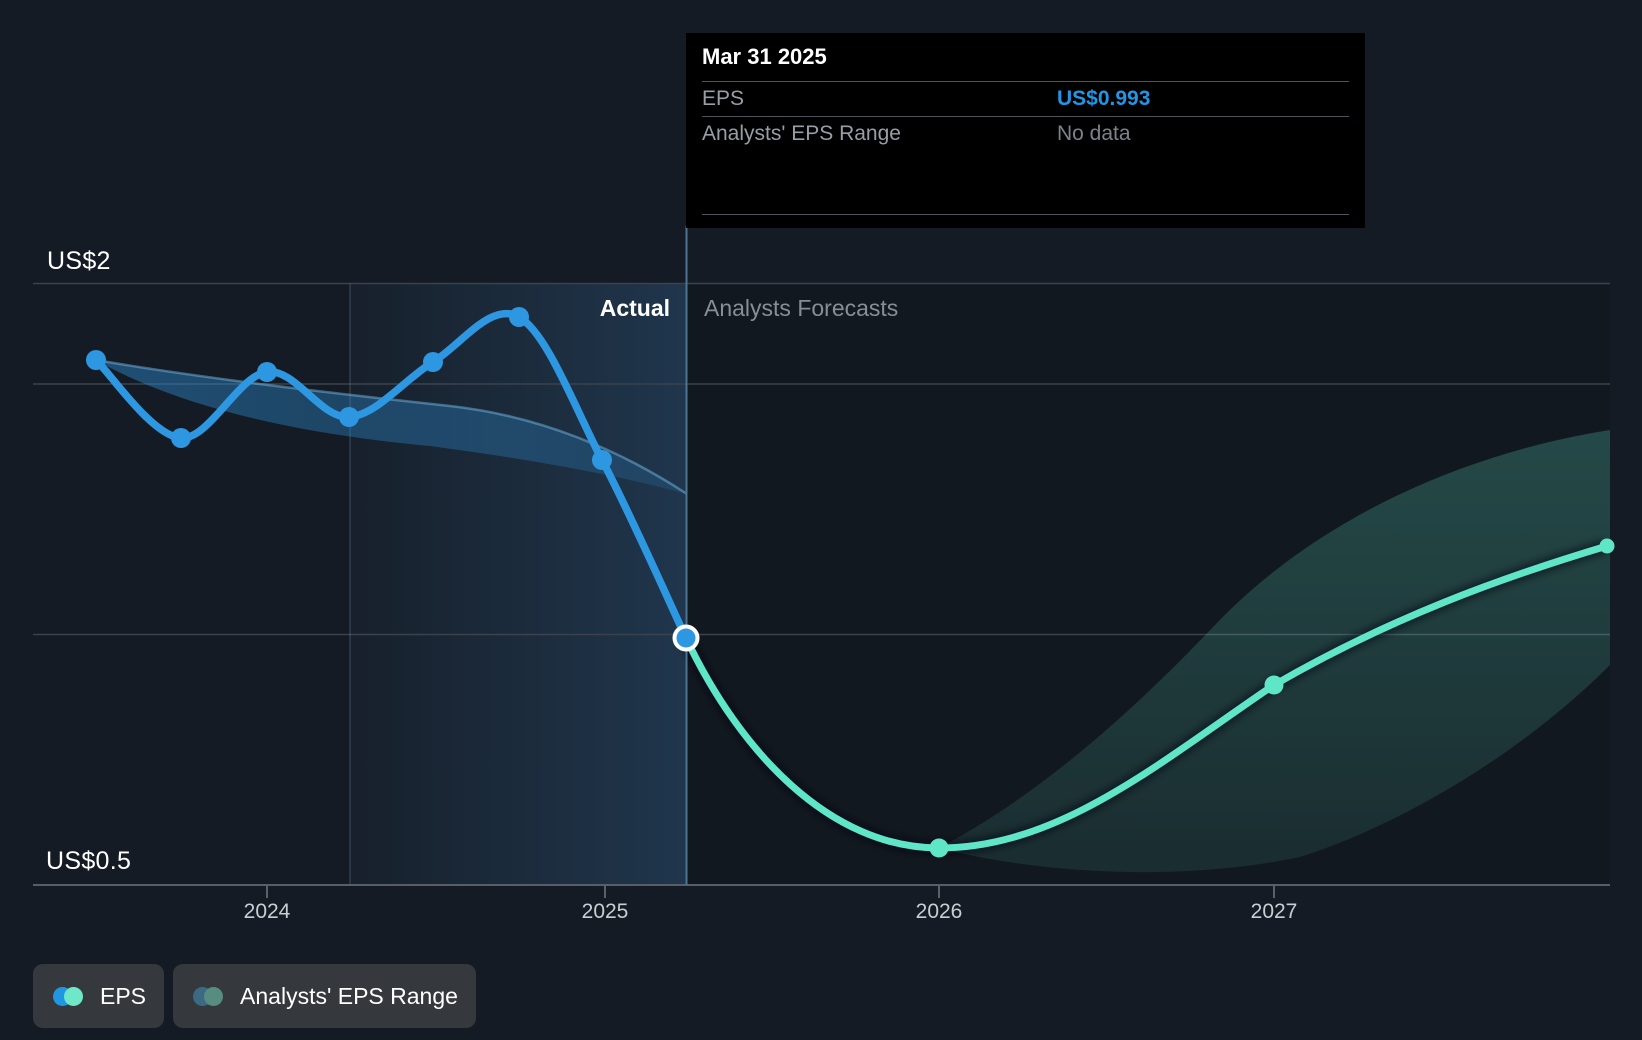 This screenshot has height=1040, width=1642. What do you see at coordinates (349, 995) in the screenshot?
I see `legend-label-eps-range: Analysts' EPS Range` at bounding box center [349, 995].